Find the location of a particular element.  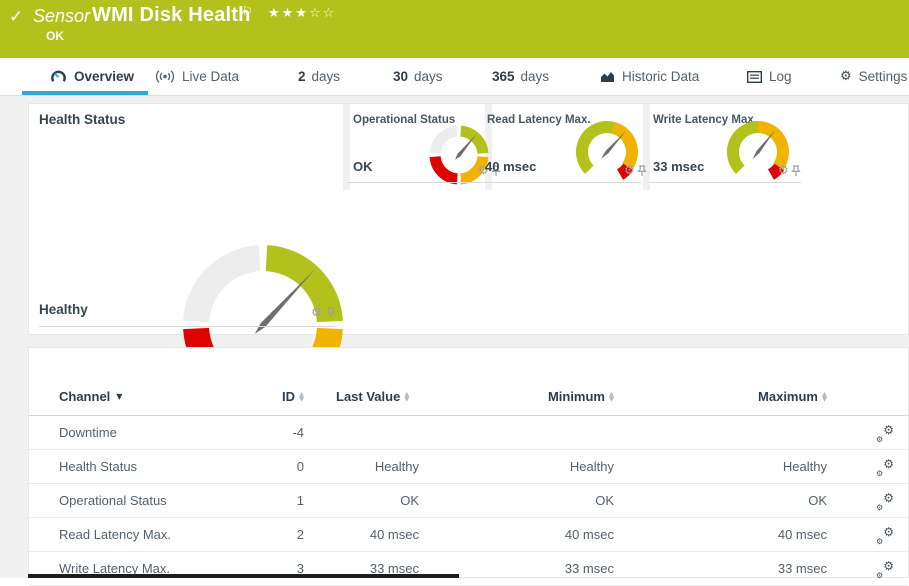

channel-name: Read Latency Max. is located at coordinates (115, 534).